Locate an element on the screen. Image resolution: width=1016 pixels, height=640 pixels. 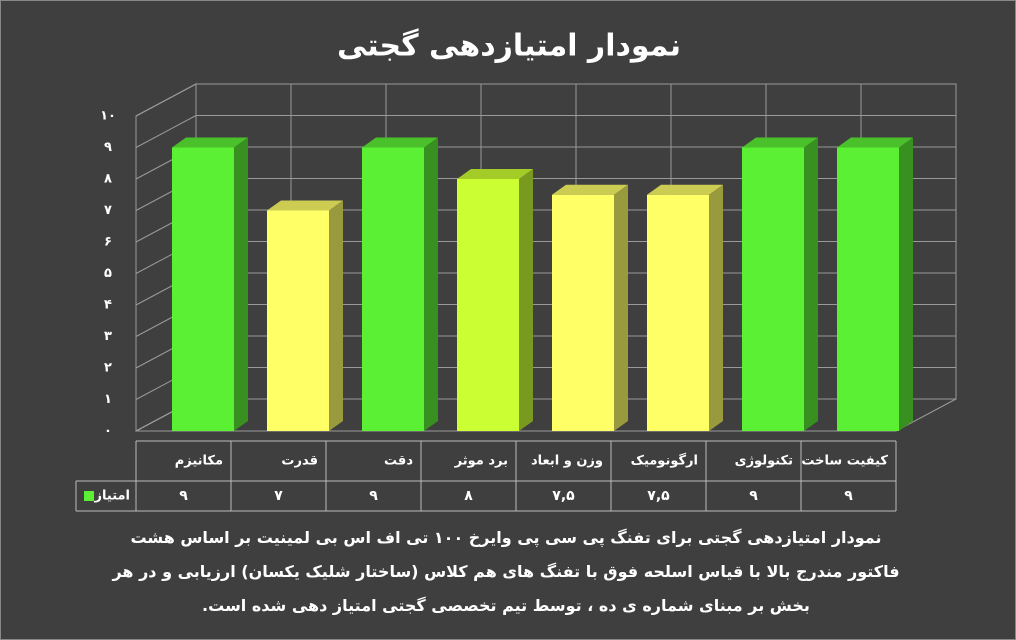
table-value: ۸ is located at coordinates (468, 496).